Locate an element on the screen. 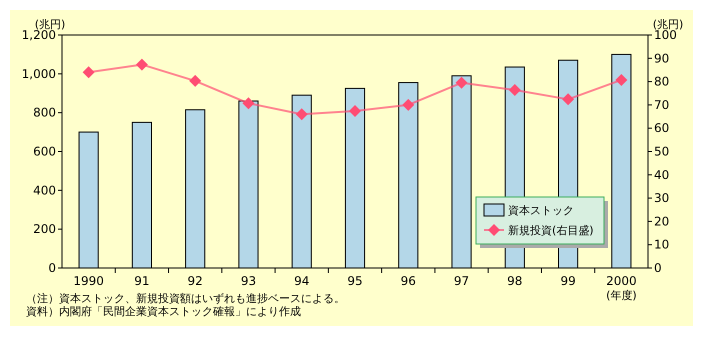 The height and width of the screenshot is (339, 703). y-tick-label: 800 is located at coordinates (44, 113).